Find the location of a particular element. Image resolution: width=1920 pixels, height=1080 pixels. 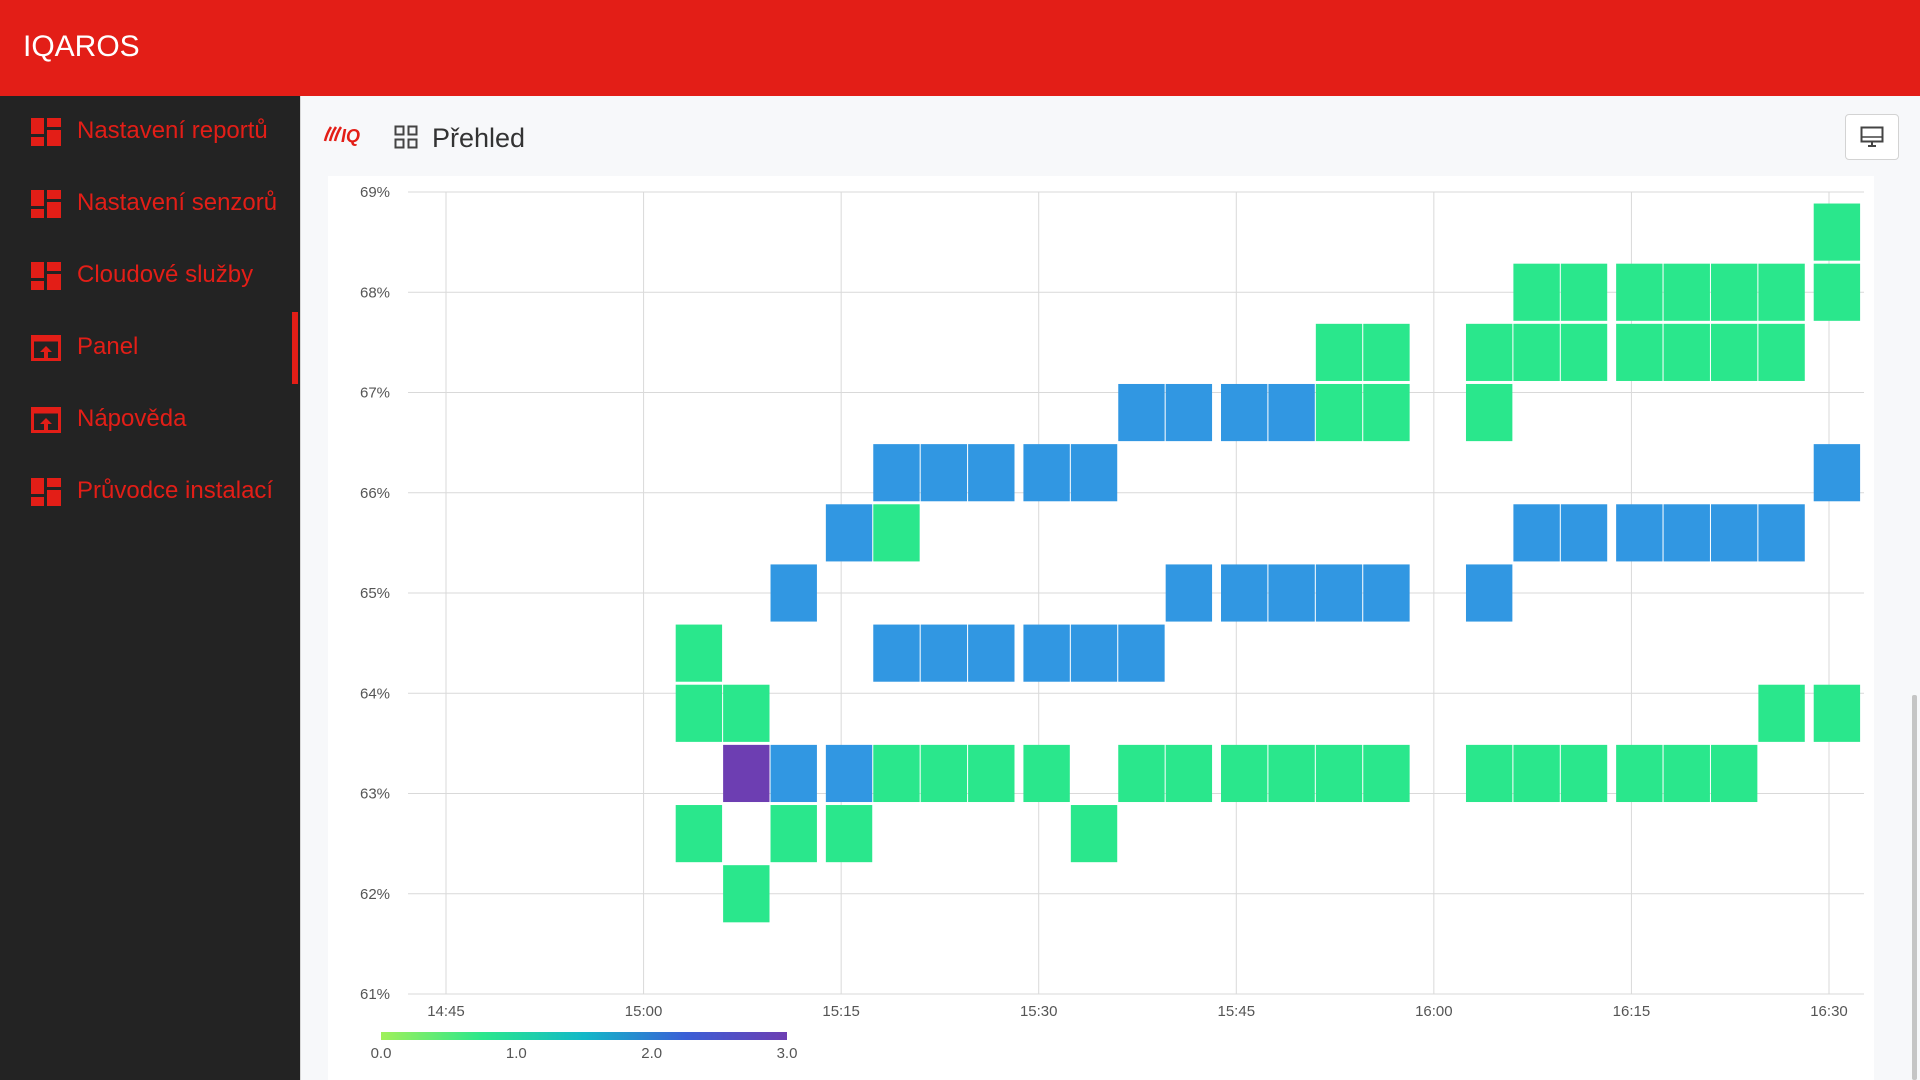

y-tick-label: 64% is located at coordinates (375, 693).